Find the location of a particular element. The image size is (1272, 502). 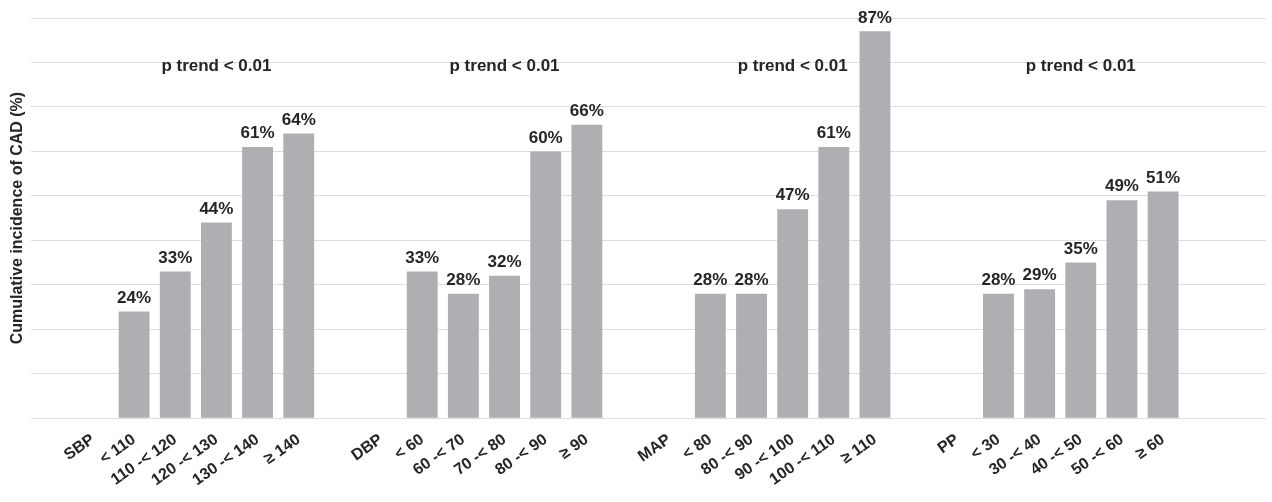

data-label: 51% is located at coordinates (1163, 177).